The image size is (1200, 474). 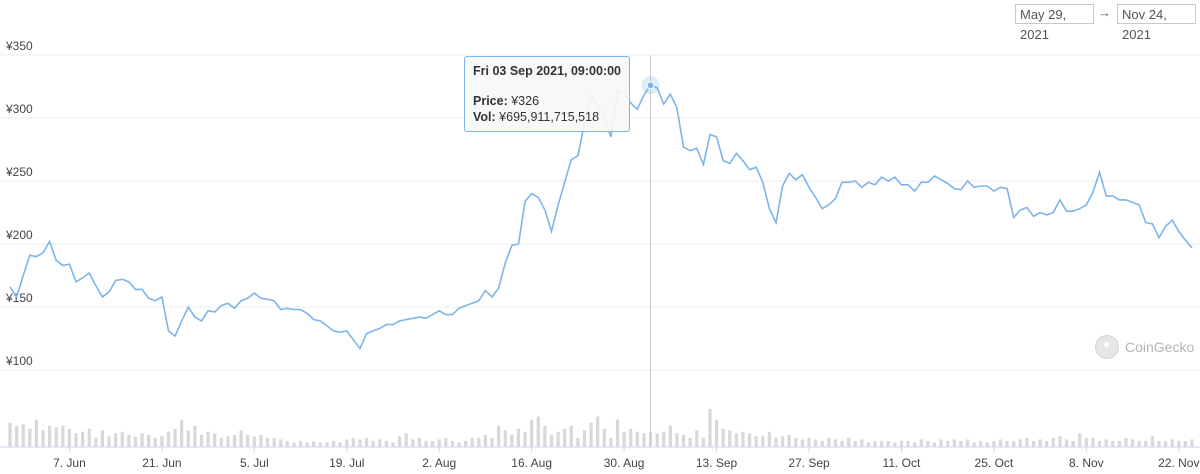 What do you see at coordinates (601, 428) in the screenshot?
I see `volume-bars` at bounding box center [601, 428].